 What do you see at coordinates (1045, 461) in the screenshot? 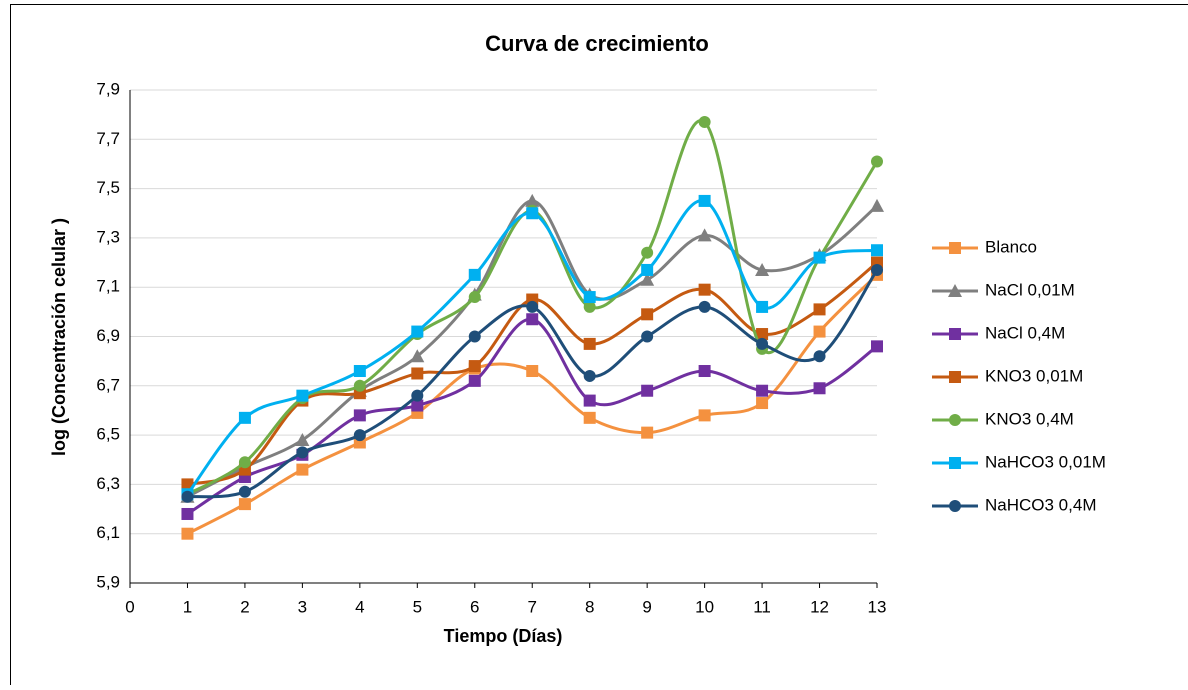
I see `legend-label: NaHCO3 0,01M` at bounding box center [1045, 461].